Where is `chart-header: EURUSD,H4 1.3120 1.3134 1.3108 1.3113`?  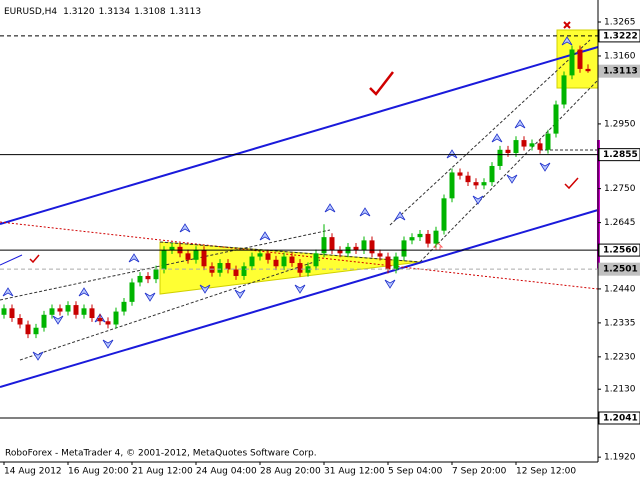 chart-header: EURUSD,H4 1.3120 1.3134 1.3108 1.3113 is located at coordinates (102, 12).